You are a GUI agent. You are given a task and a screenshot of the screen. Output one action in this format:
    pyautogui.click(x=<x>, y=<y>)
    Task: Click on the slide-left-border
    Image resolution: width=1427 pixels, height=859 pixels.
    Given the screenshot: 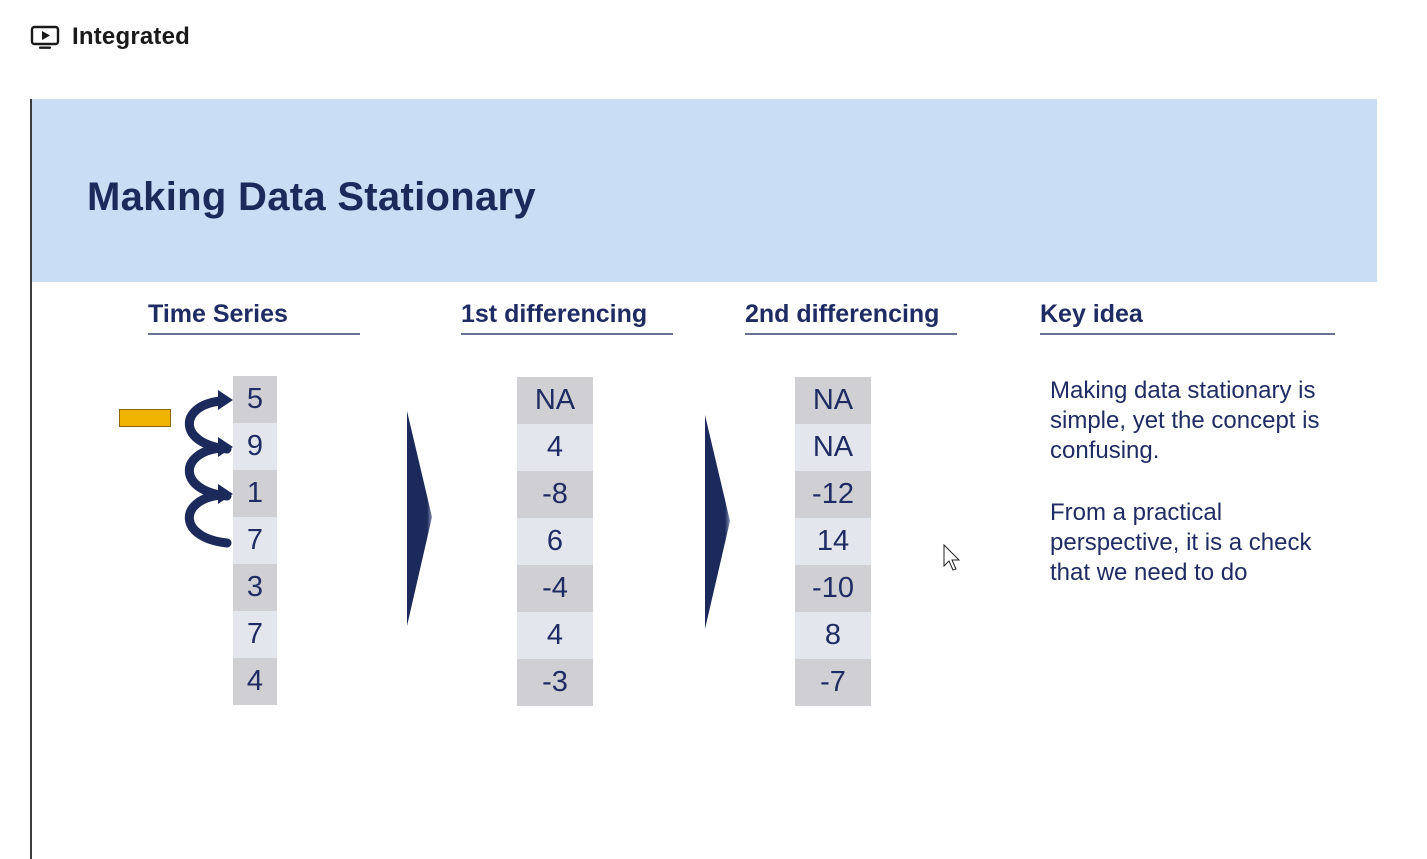 What is the action you would take?
    pyautogui.click(x=31, y=479)
    